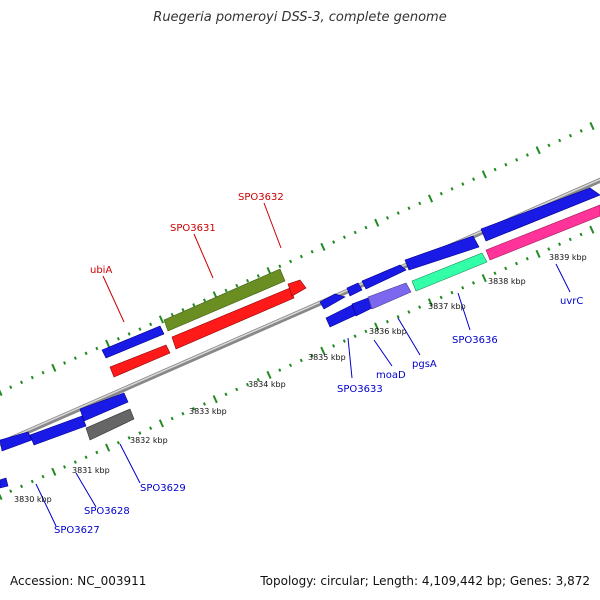 Image resolution: width=600 pixels, height=600 pixels. What do you see at coordinates (464, 311) in the screenshot?
I see `spo3636-leader` at bounding box center [464, 311].